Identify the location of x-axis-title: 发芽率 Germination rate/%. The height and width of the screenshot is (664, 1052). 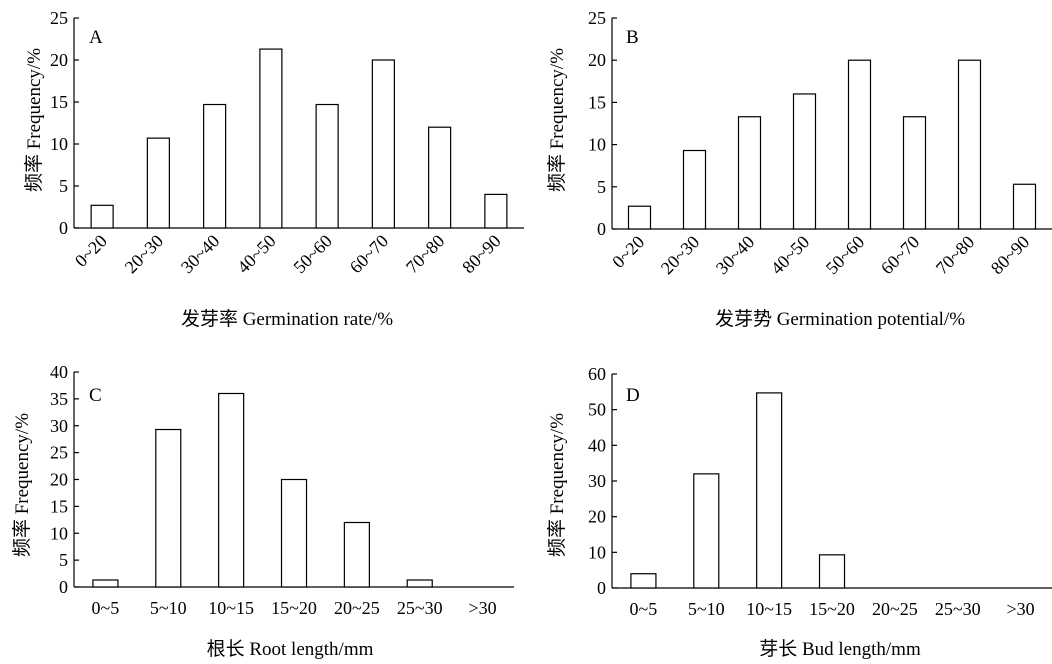
(287, 319).